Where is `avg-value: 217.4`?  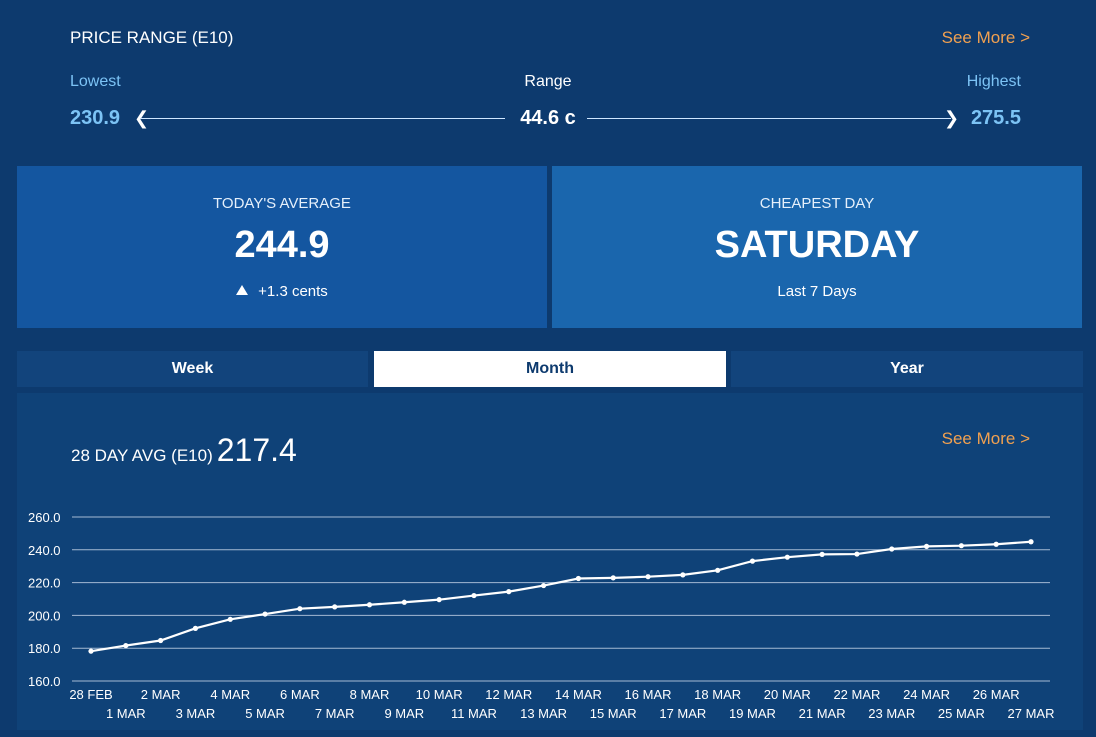 avg-value: 217.4 is located at coordinates (256, 450).